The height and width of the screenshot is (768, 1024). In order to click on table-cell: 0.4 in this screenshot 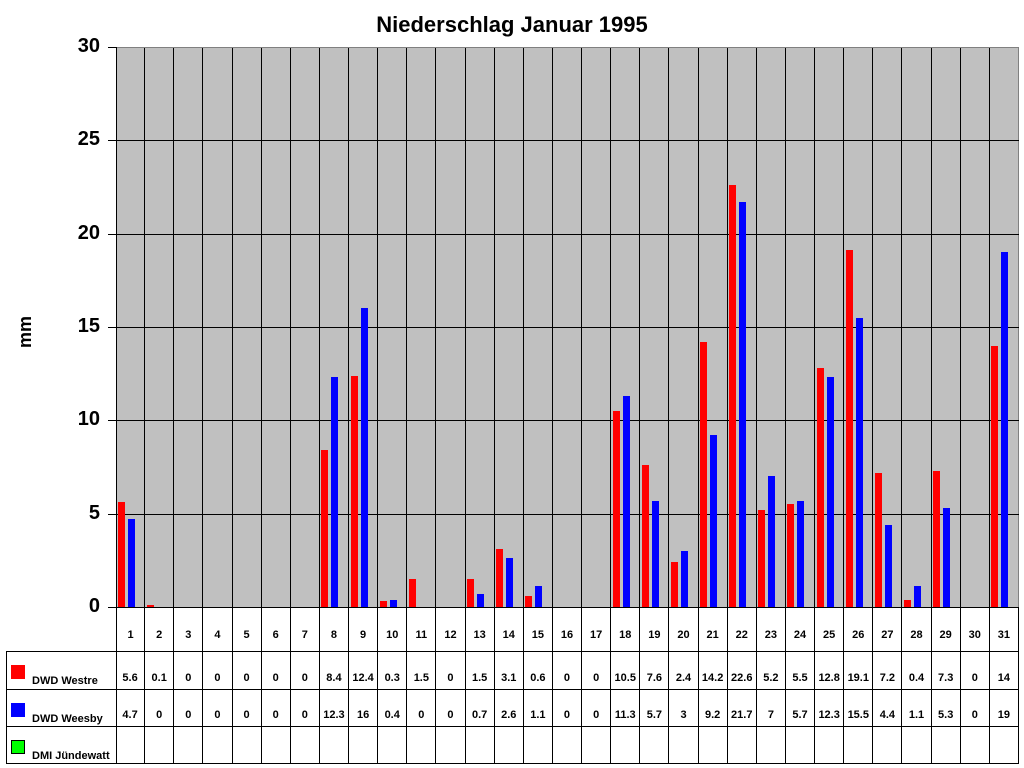, I will do `click(393, 707)`.